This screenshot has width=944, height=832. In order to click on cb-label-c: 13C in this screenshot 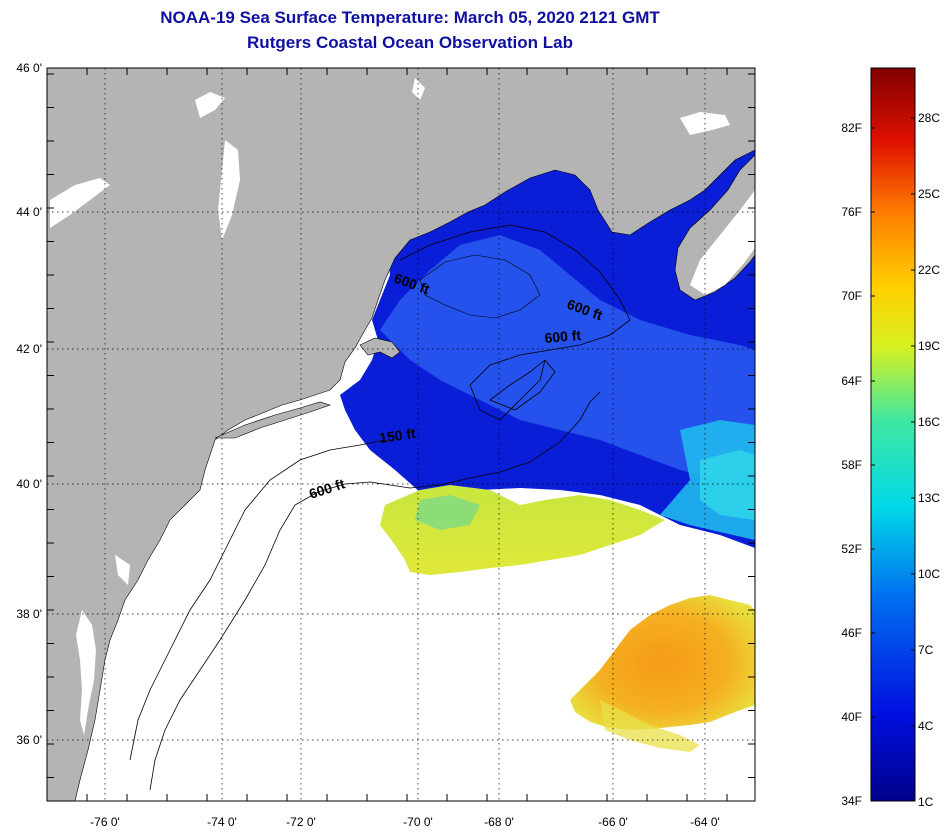, I will do `click(929, 498)`.